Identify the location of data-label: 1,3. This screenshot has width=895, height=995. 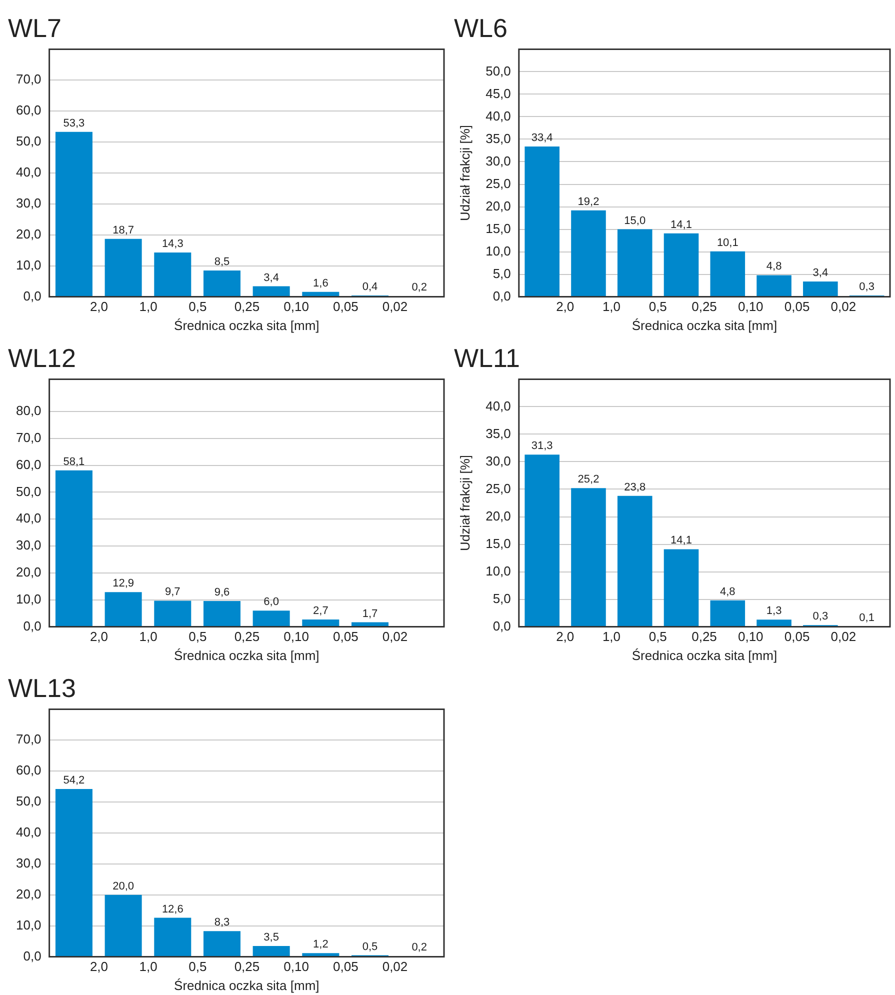
(774, 611).